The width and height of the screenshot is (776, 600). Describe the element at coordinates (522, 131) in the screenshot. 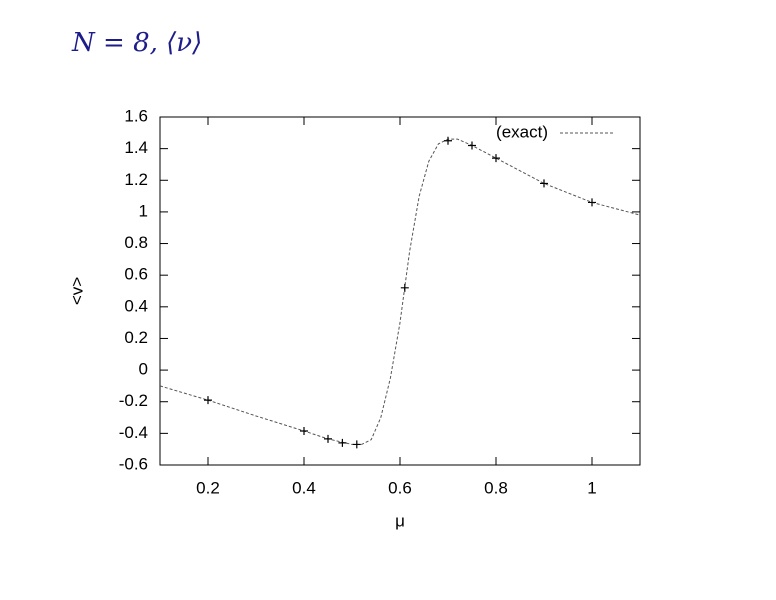

I see `legend-label: (exact)` at that location.